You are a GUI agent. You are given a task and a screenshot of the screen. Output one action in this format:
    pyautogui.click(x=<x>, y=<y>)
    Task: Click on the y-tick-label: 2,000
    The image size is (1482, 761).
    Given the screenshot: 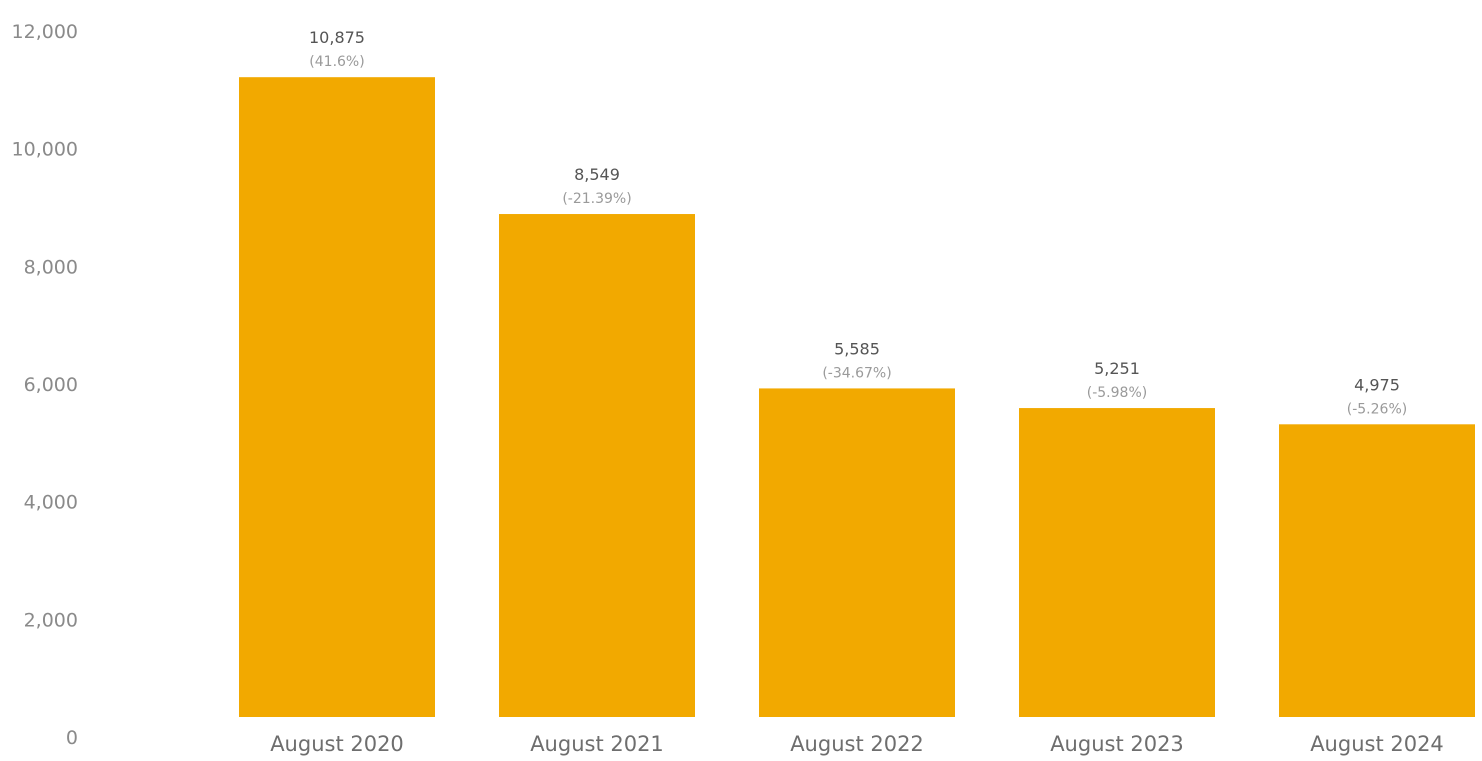 What is the action you would take?
    pyautogui.click(x=51, y=620)
    